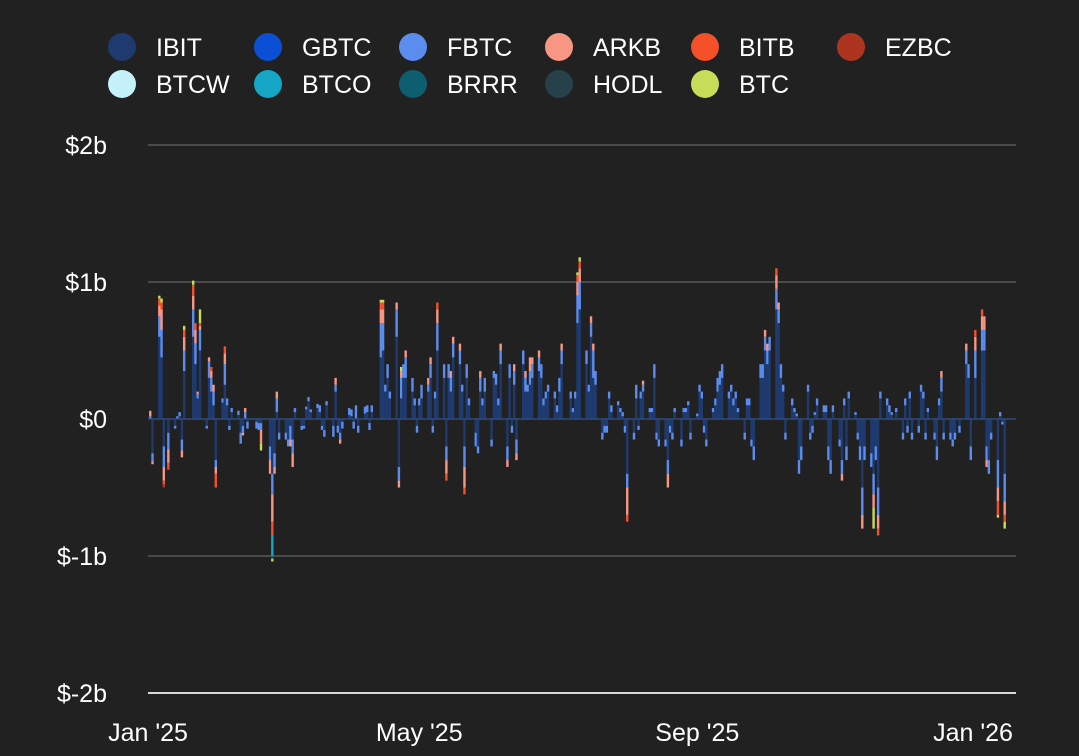 Image resolution: width=1079 pixels, height=756 pixels. What do you see at coordinates (155, 47) in the screenshot?
I see `legend-item-ibit: IBIT` at bounding box center [155, 47].